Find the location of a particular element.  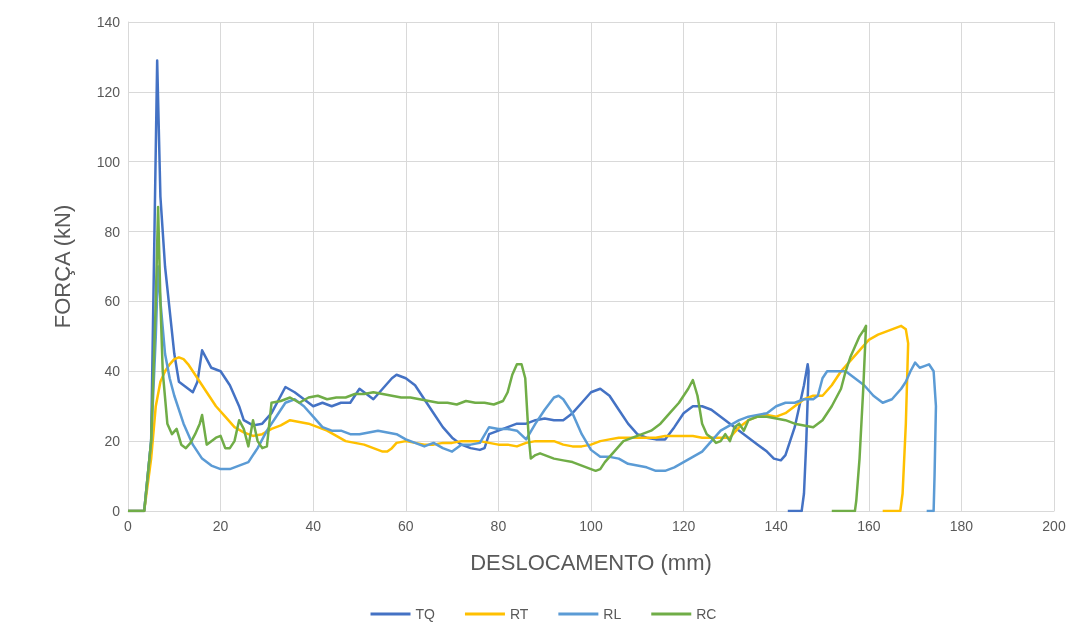

x-tick-label: 200 is located at coordinates (1054, 526).